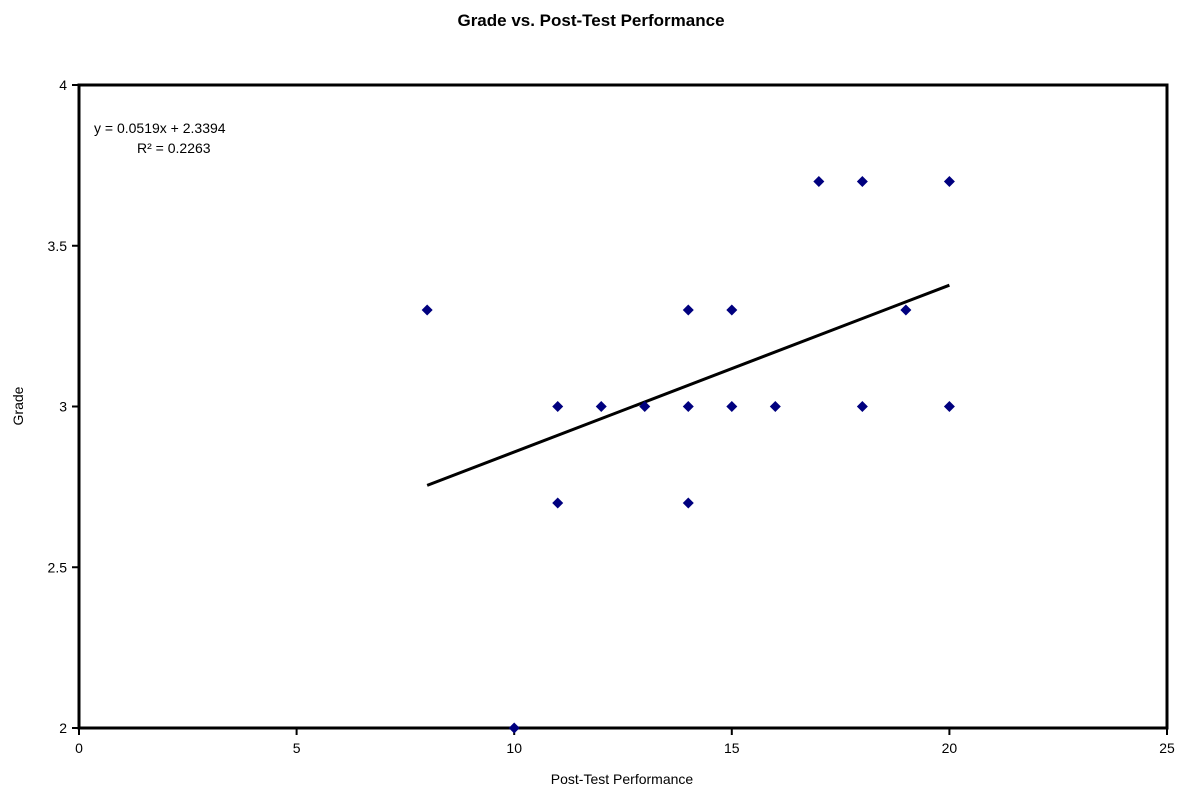  Describe the element at coordinates (622, 779) in the screenshot. I see `x-axis-label: Post-Test Performance` at that location.